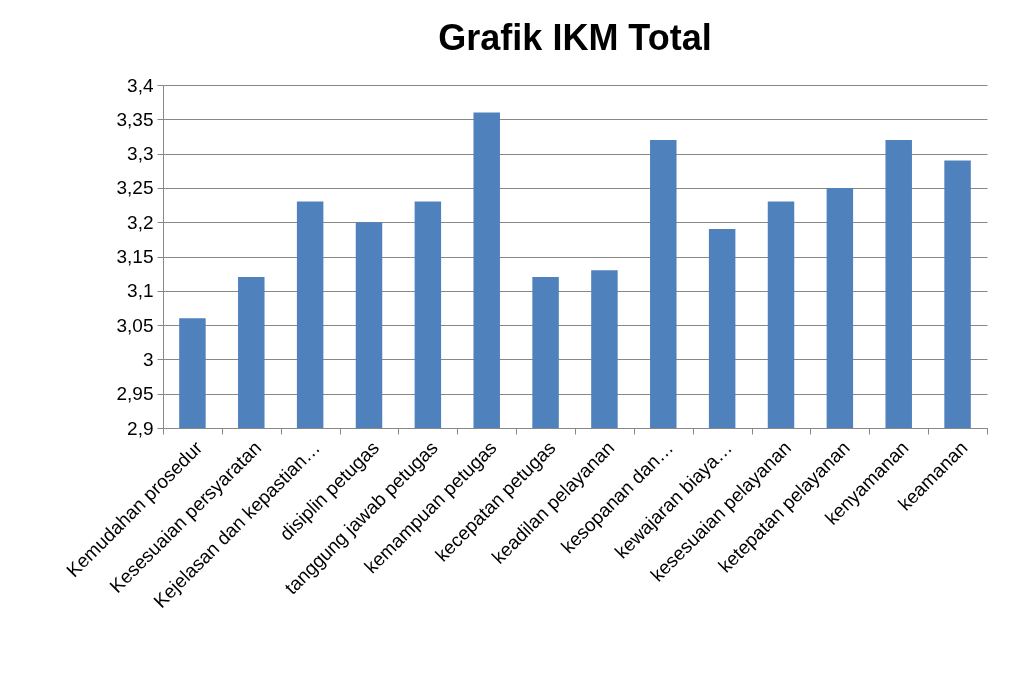 The width and height of the screenshot is (1012, 677). What do you see at coordinates (140, 85) in the screenshot?
I see `y-tick-label: 3,4` at bounding box center [140, 85].